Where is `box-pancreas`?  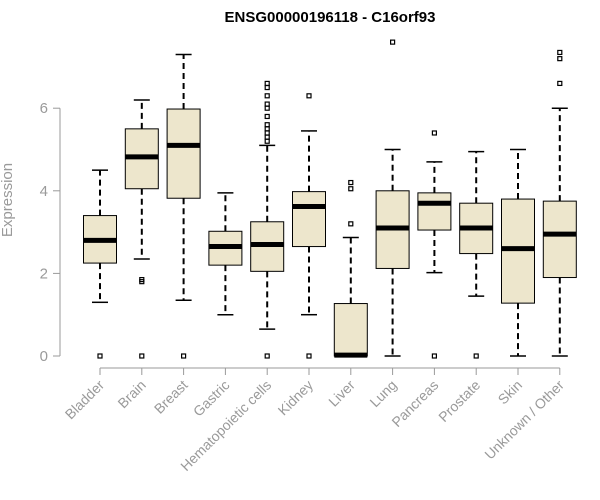 box-pancreas is located at coordinates (434, 244).